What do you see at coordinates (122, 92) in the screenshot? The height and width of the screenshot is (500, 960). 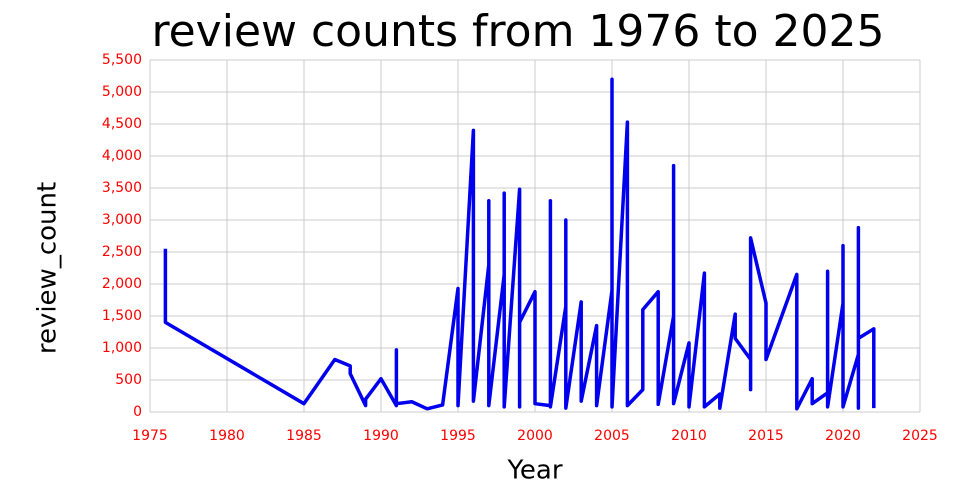 I see `y-tick-label: 5,000` at bounding box center [122, 92].